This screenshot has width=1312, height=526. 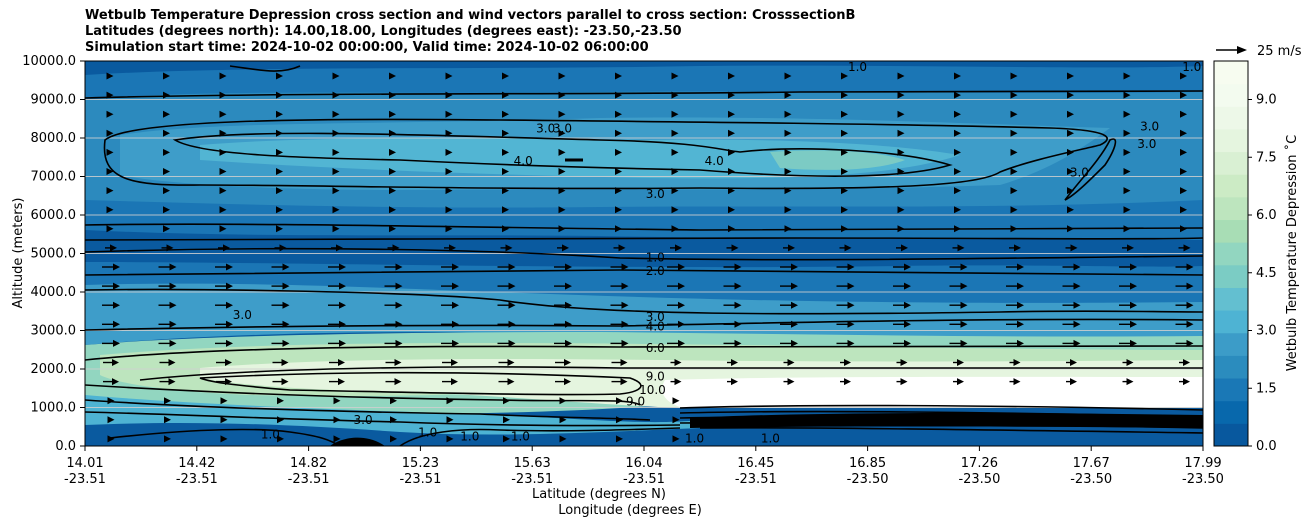 I want to click on contour-line-3-mid, so click(x=644, y=301).